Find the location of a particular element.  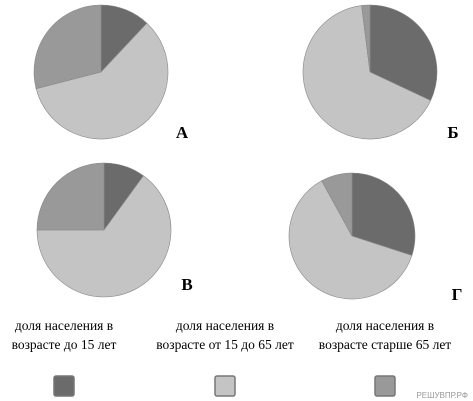

legend-text: возрасте от 15 до 65 лет is located at coordinates (225, 344).